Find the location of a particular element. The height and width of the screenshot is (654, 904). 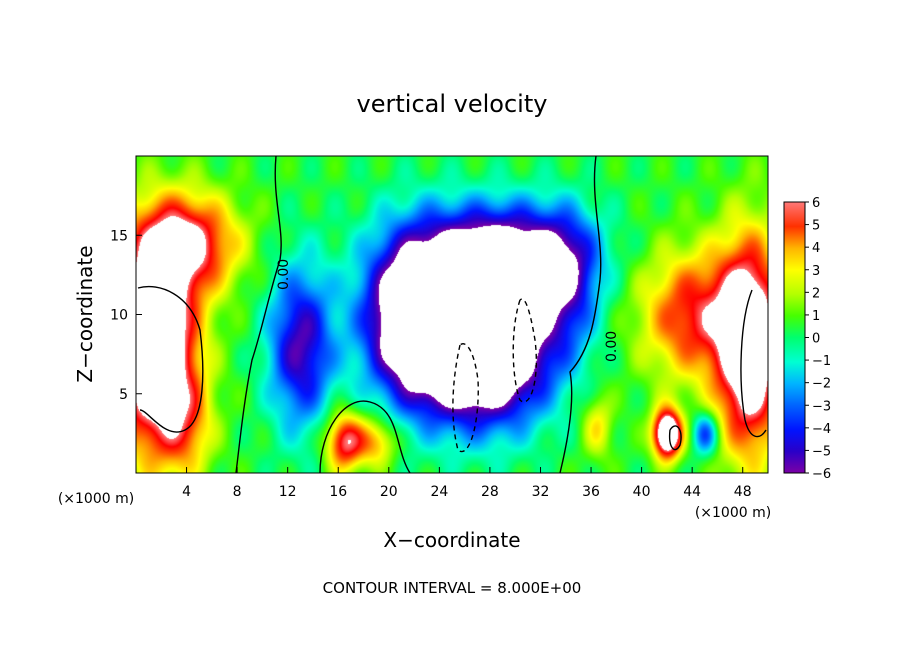

colorbar-ramp is located at coordinates (794, 337).